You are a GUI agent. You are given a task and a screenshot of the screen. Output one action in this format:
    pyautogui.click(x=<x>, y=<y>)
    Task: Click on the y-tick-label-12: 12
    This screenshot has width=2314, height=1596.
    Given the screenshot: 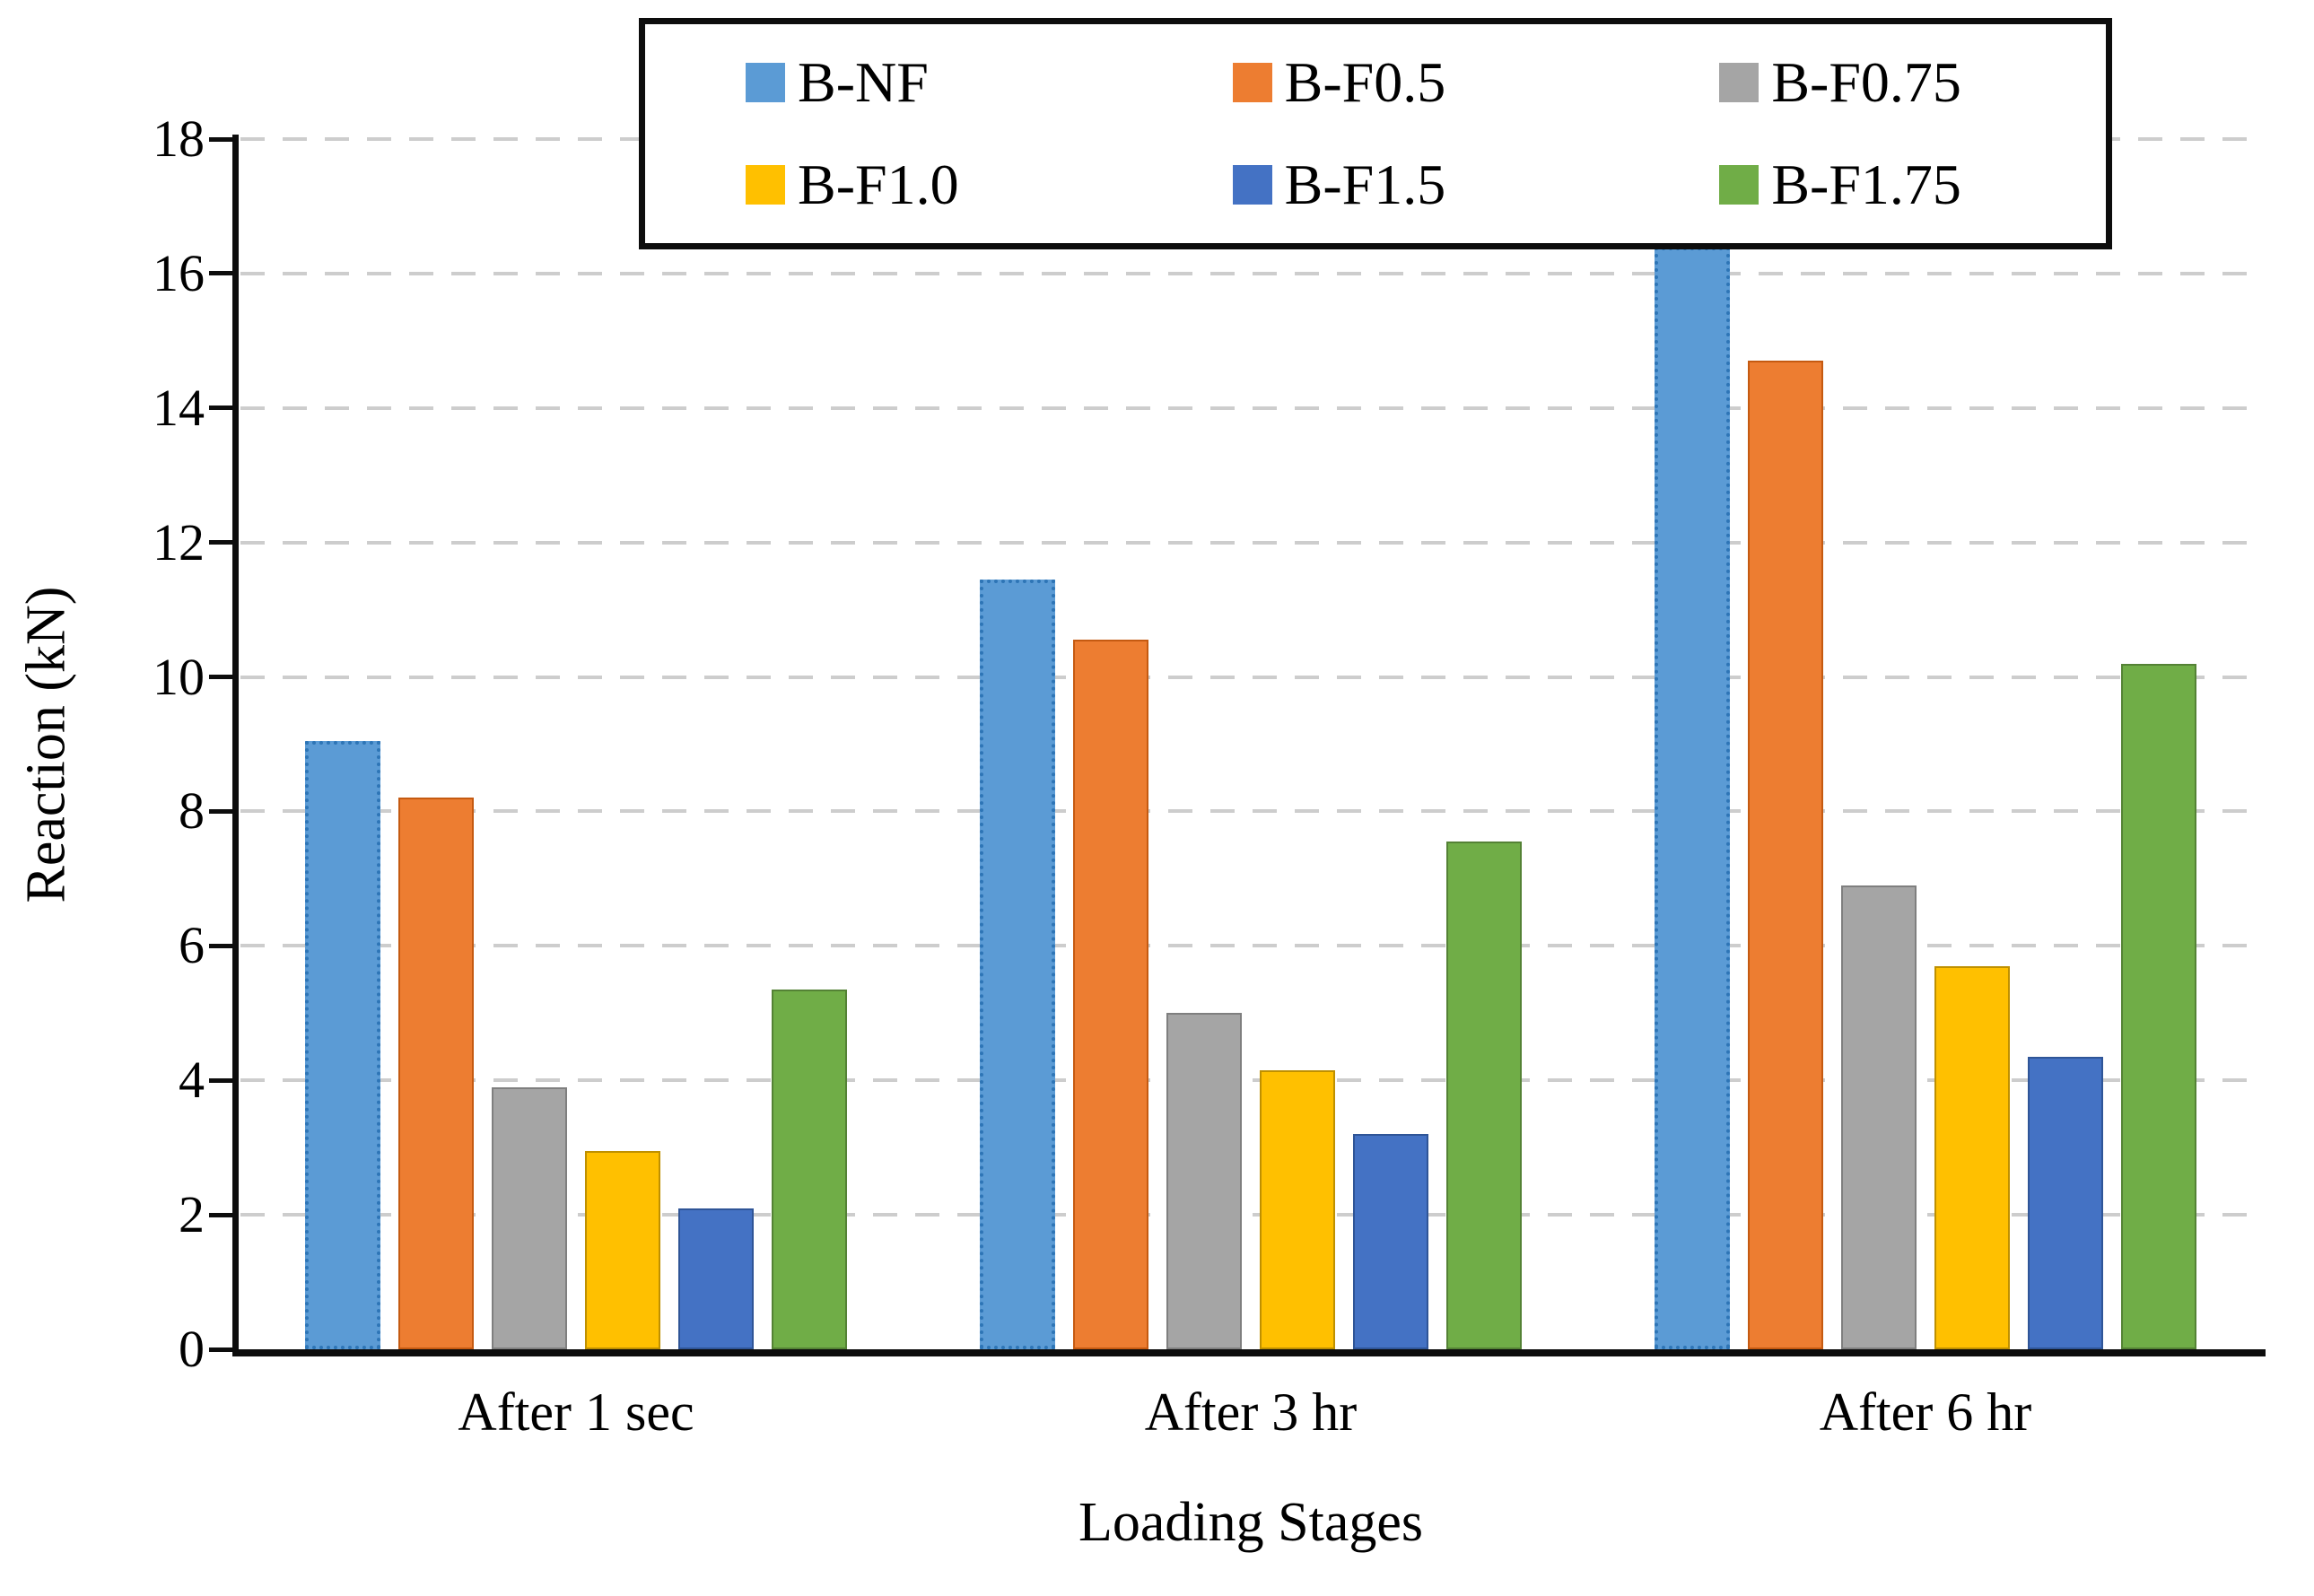 What is the action you would take?
    pyautogui.click(x=179, y=541)
    